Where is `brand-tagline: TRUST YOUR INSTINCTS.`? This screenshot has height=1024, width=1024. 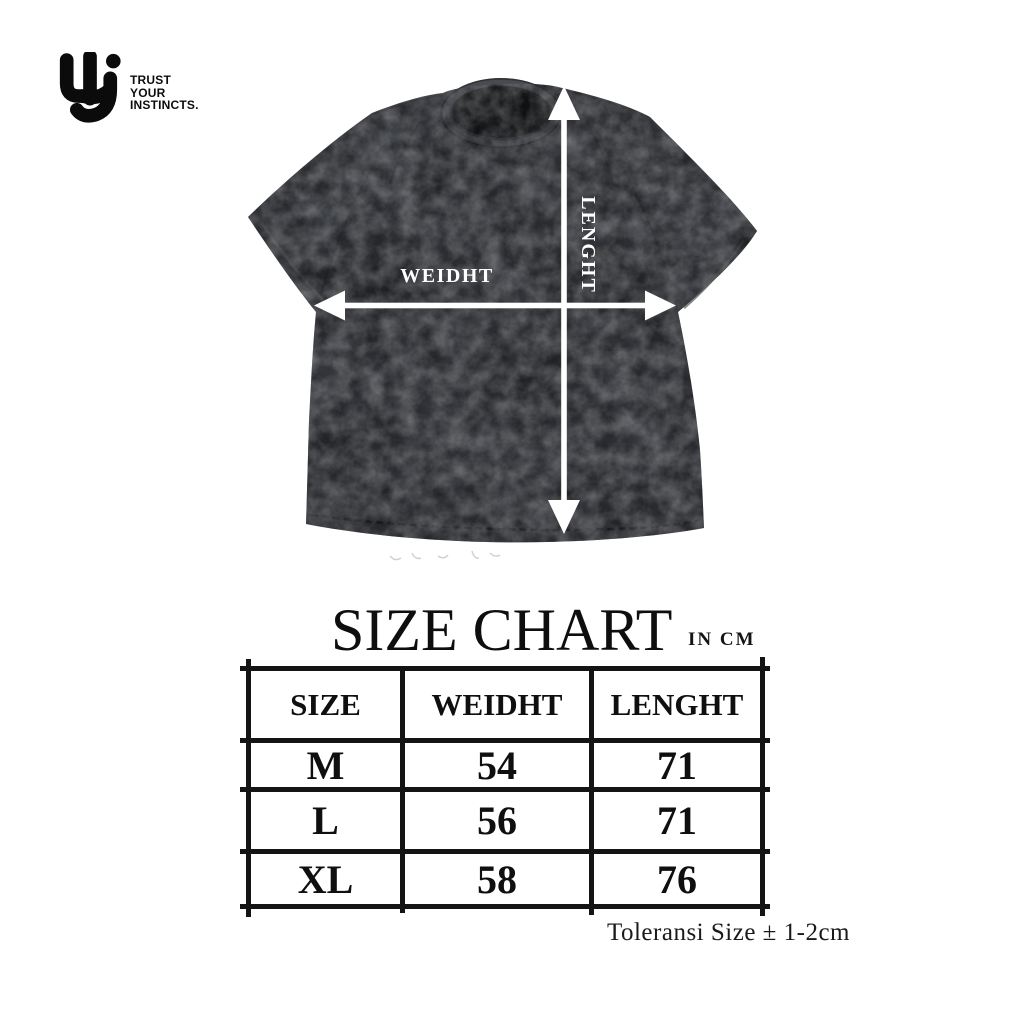
brand-tagline: TRUST YOUR INSTINCTS. is located at coordinates (164, 93).